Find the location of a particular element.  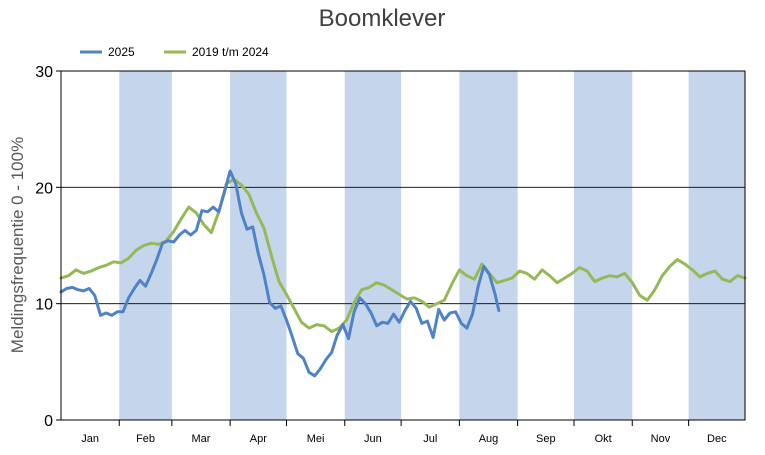

chart-title: Boomklever is located at coordinates (382, 18).